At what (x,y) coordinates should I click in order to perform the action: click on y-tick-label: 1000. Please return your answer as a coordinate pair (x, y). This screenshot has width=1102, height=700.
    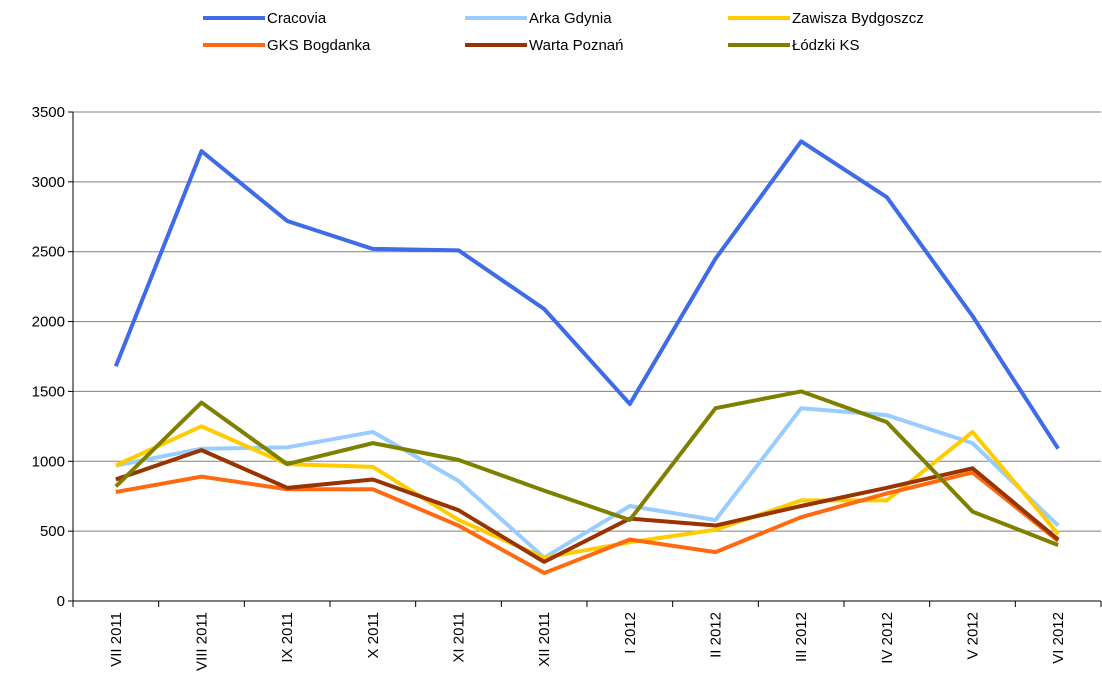
    Looking at the image, I should click on (48, 461).